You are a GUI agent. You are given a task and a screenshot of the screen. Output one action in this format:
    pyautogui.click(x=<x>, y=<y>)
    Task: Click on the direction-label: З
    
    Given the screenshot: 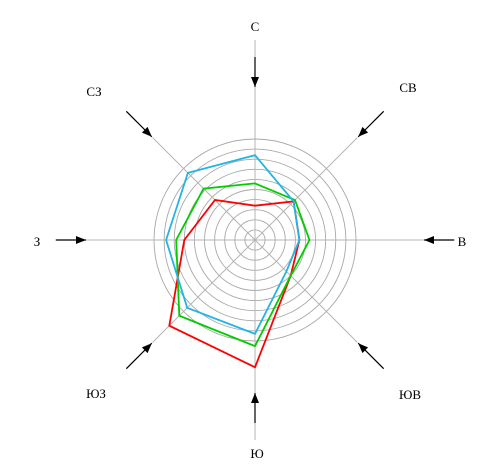 What is the action you would take?
    pyautogui.click(x=37, y=241)
    